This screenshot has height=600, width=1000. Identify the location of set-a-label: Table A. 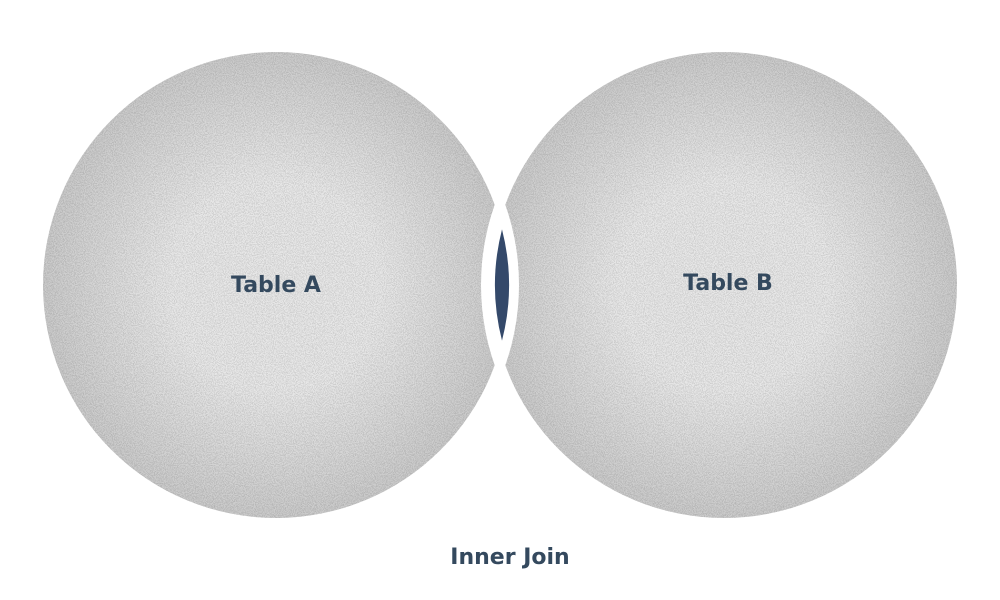
(276, 285).